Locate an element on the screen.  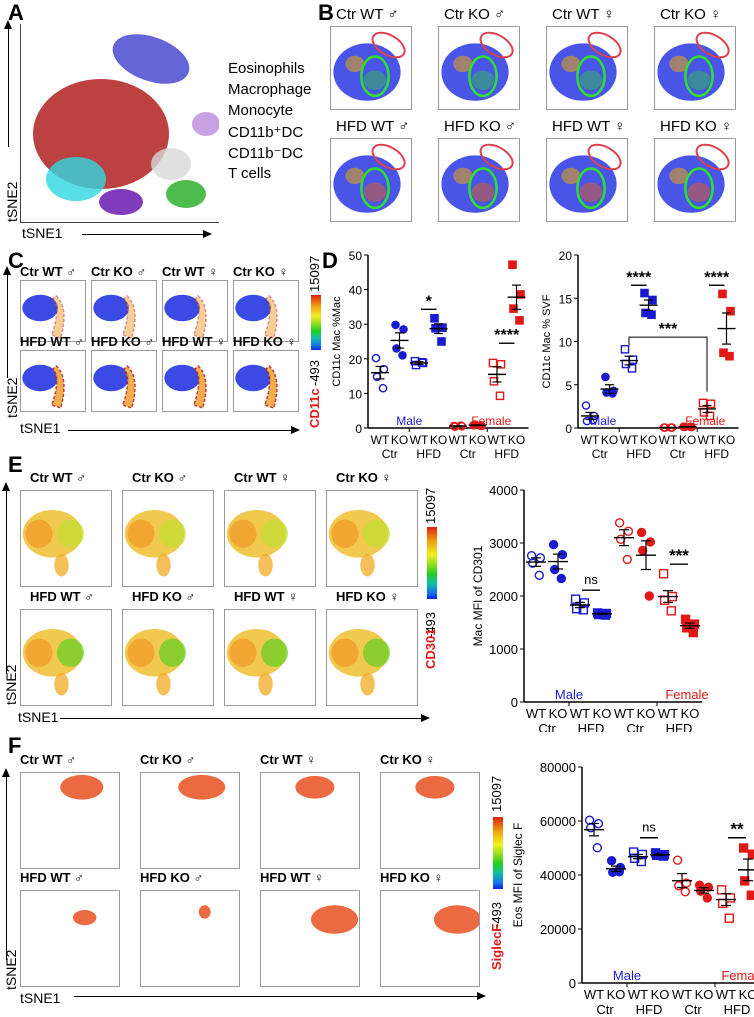
panel-c-colorbar is located at coordinates (316, 322).